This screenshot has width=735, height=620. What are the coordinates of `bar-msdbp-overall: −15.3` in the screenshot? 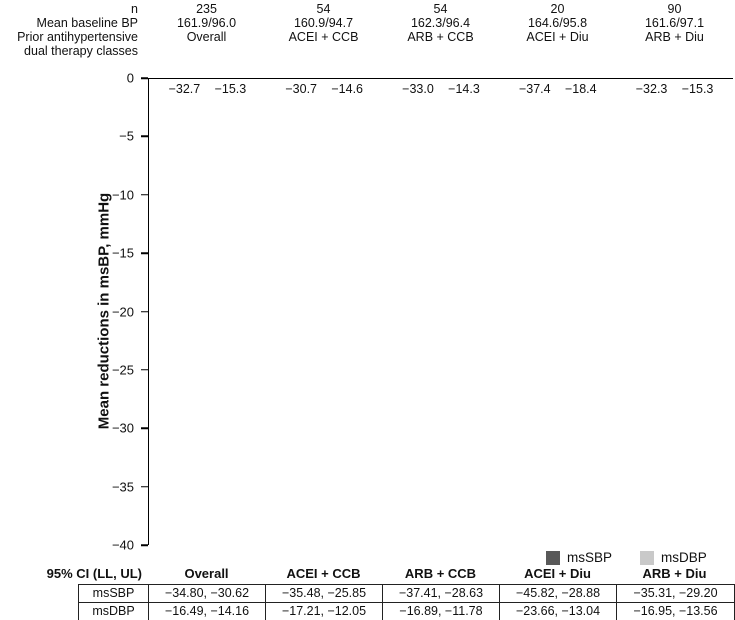 It's located at (230, 87).